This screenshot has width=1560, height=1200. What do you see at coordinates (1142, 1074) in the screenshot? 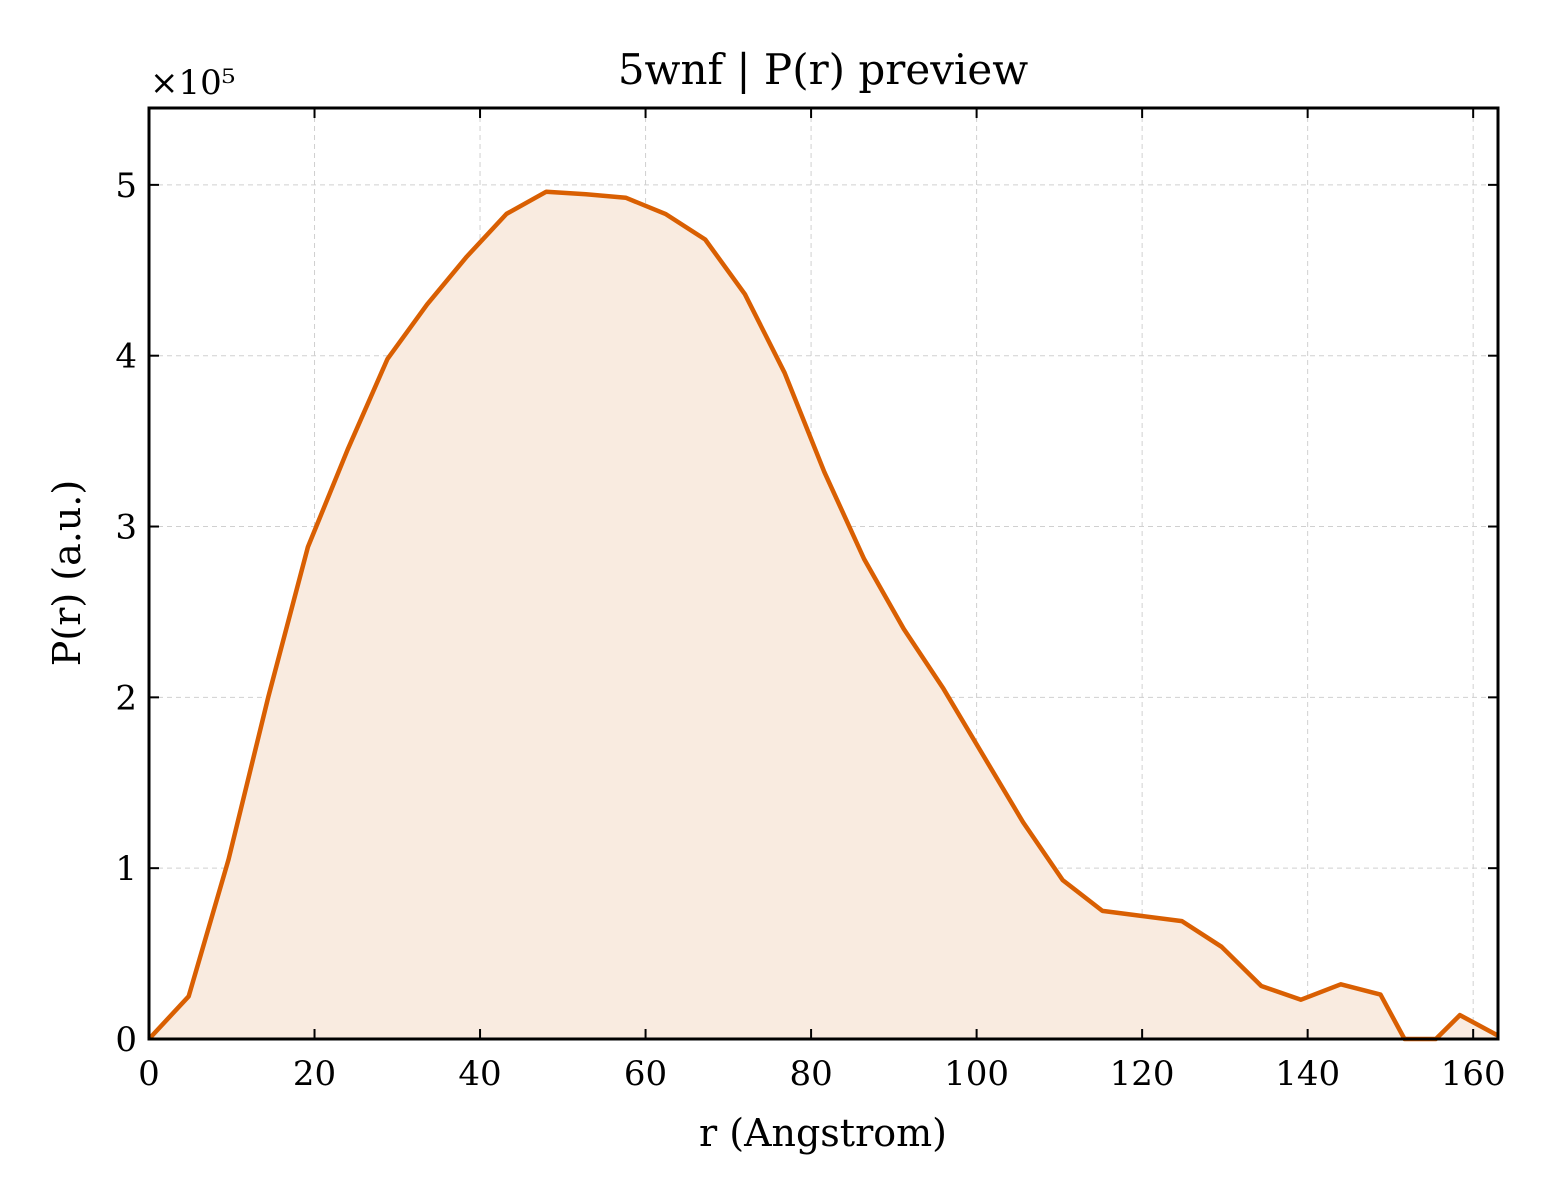
I see `x-tick-label: 120` at bounding box center [1142, 1074].